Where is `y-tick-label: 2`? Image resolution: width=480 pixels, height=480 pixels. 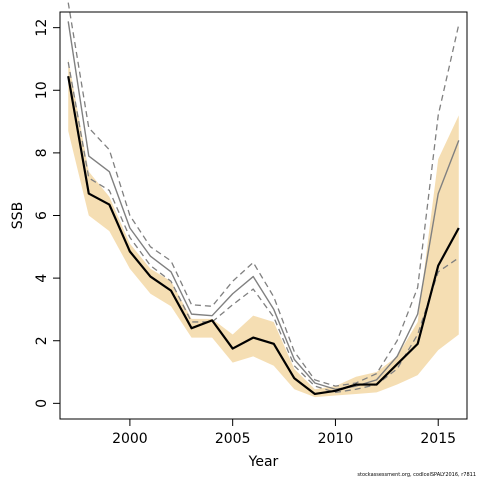 y-tick-label: 2 is located at coordinates (42, 340).